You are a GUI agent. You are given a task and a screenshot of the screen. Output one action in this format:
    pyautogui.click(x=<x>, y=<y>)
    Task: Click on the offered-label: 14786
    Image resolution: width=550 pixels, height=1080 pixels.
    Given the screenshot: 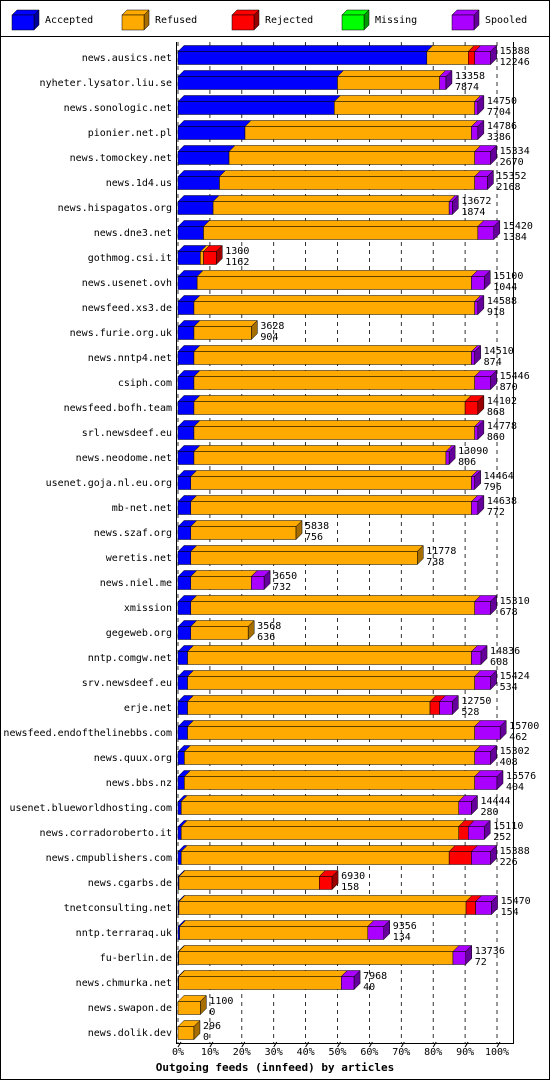 What is the action you would take?
    pyautogui.click(x=502, y=126)
    